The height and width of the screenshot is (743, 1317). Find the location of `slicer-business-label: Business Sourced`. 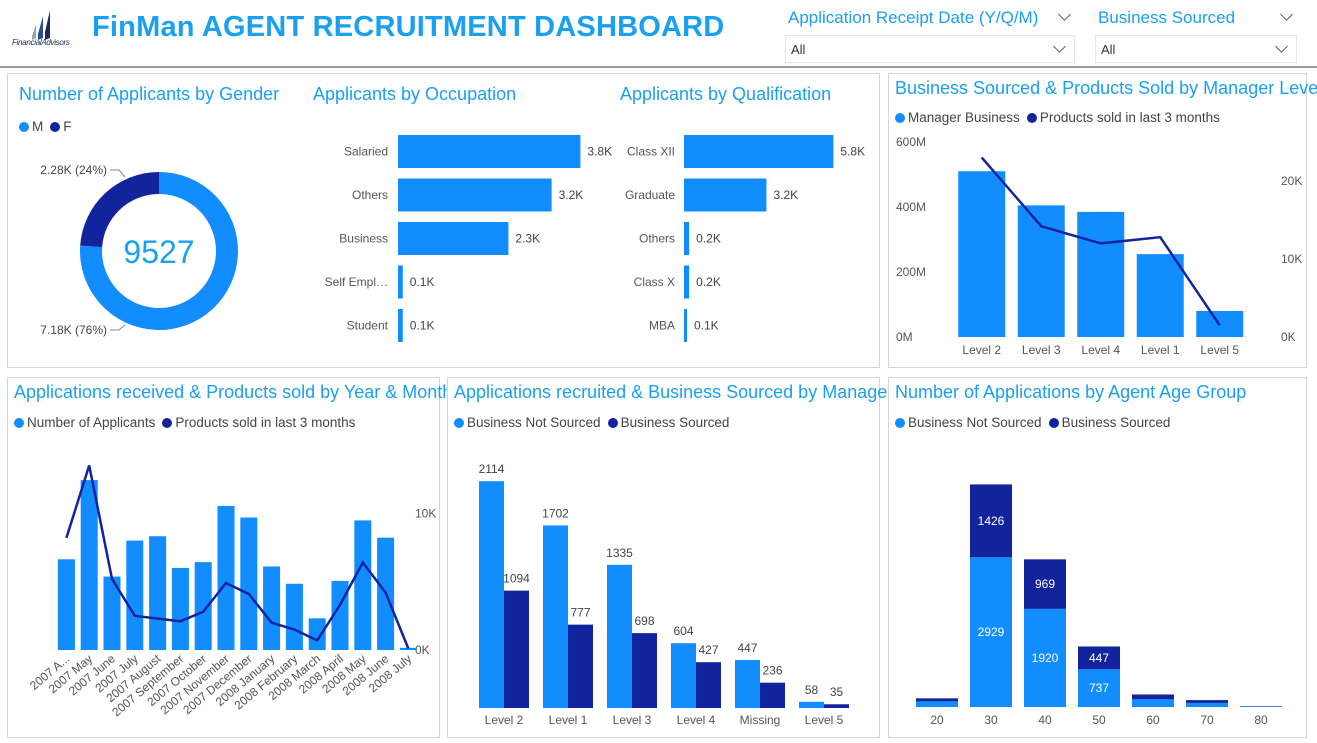

slicer-business-label: Business Sourced is located at coordinates (1167, 17).